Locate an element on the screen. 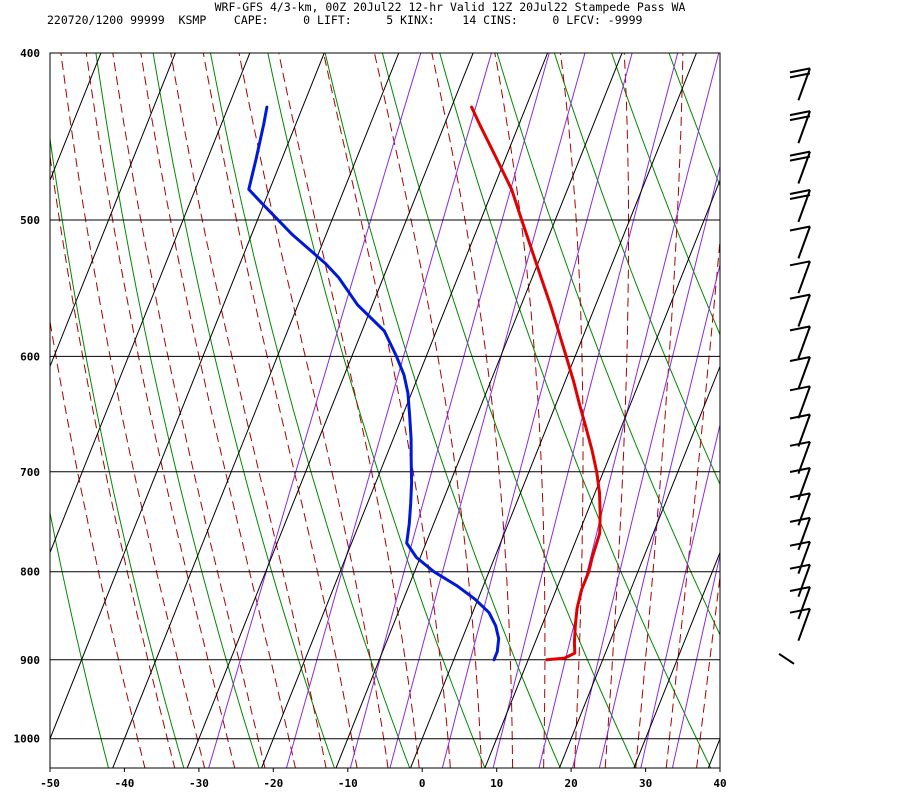 The height and width of the screenshot is (800, 900). temperature-tick-label: -10 is located at coordinates (348, 783).